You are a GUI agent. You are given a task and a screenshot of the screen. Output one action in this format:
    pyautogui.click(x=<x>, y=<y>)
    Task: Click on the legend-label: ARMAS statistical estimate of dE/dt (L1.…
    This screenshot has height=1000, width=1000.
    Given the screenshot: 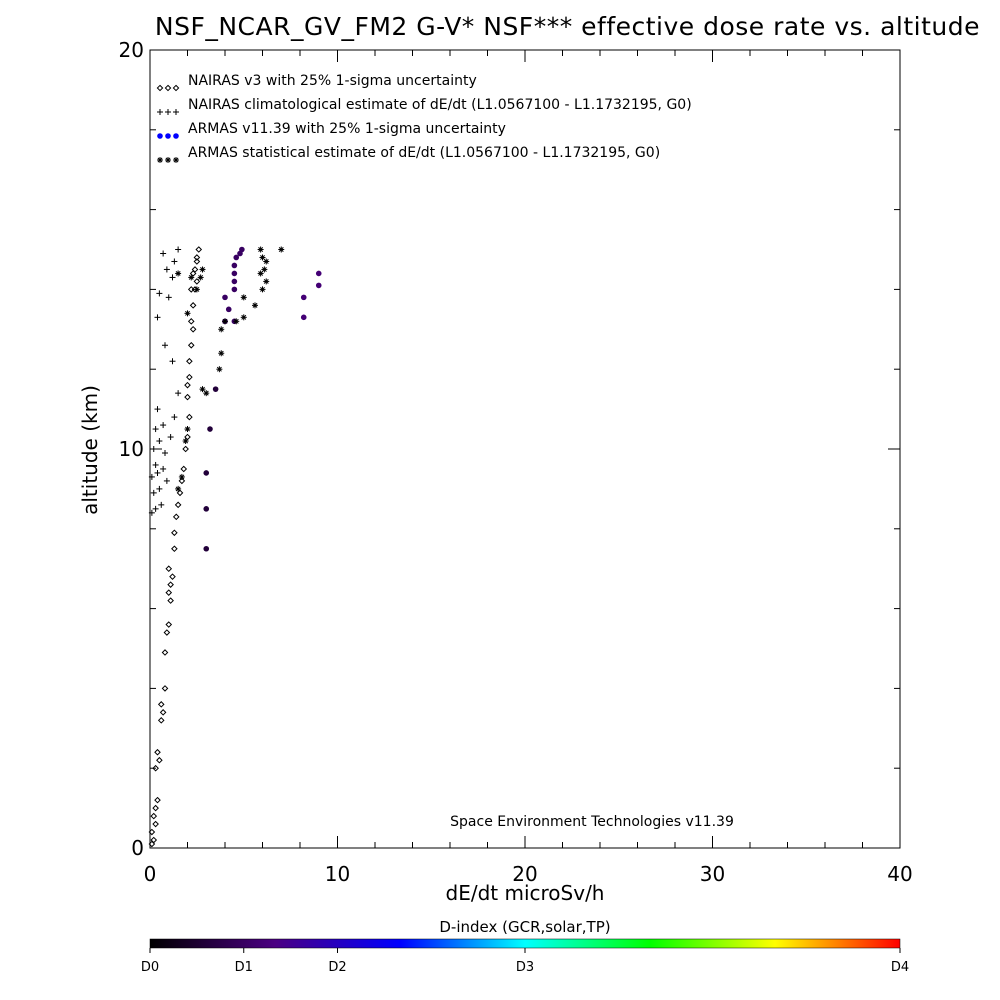 What is the action you would take?
    pyautogui.click(x=424, y=153)
    